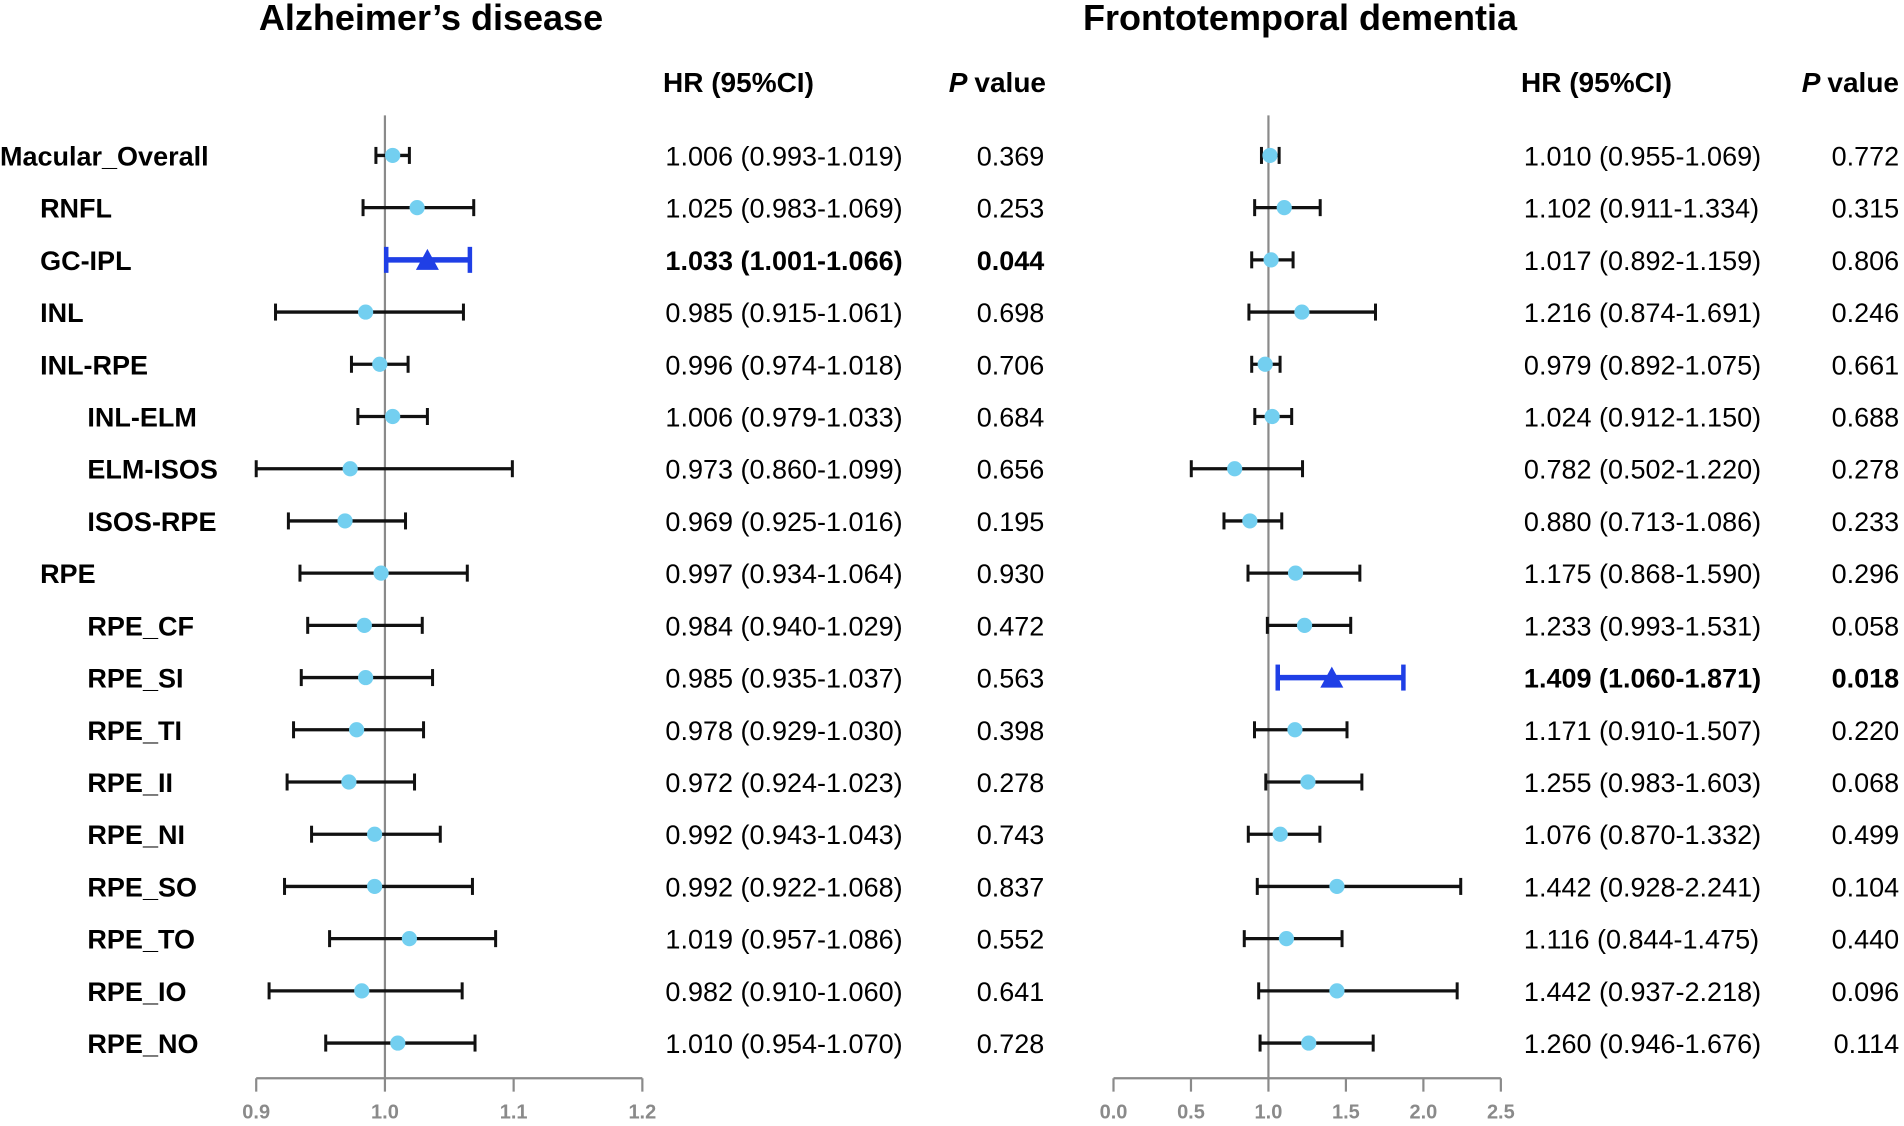  I want to click on p-value: 0.233, so click(1866, 522).